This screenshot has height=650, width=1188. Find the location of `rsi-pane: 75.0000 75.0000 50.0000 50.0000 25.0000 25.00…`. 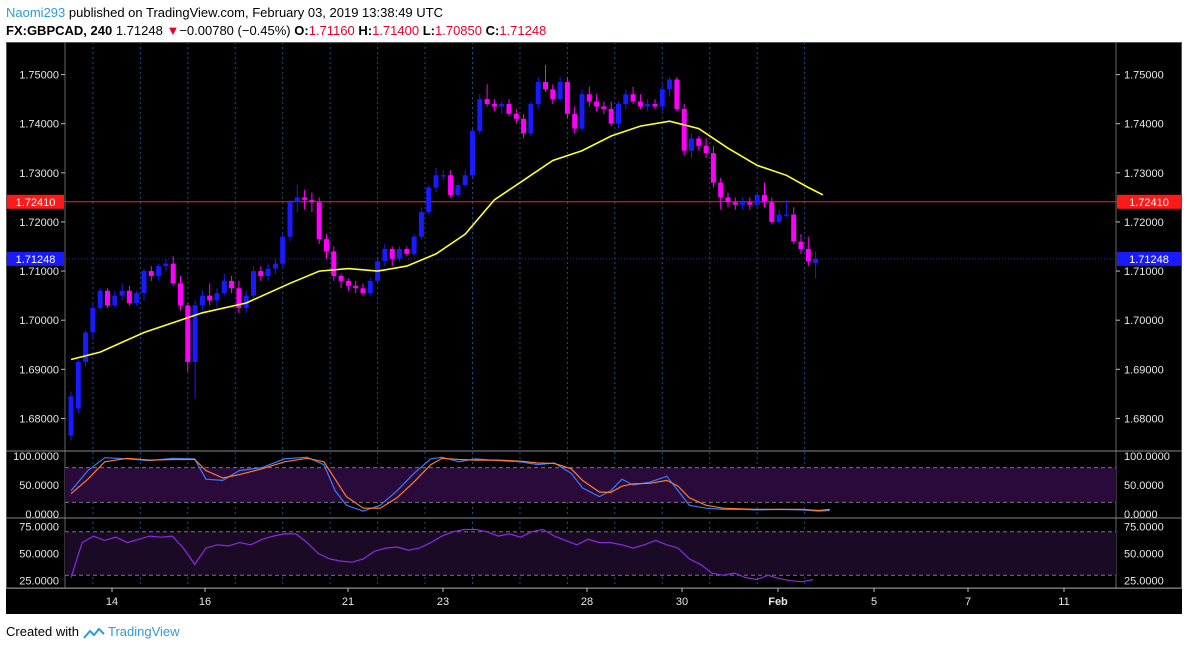

rsi-pane: 75.0000 75.0000 50.0000 50.0000 25.0000 25.00… is located at coordinates (591, 554).